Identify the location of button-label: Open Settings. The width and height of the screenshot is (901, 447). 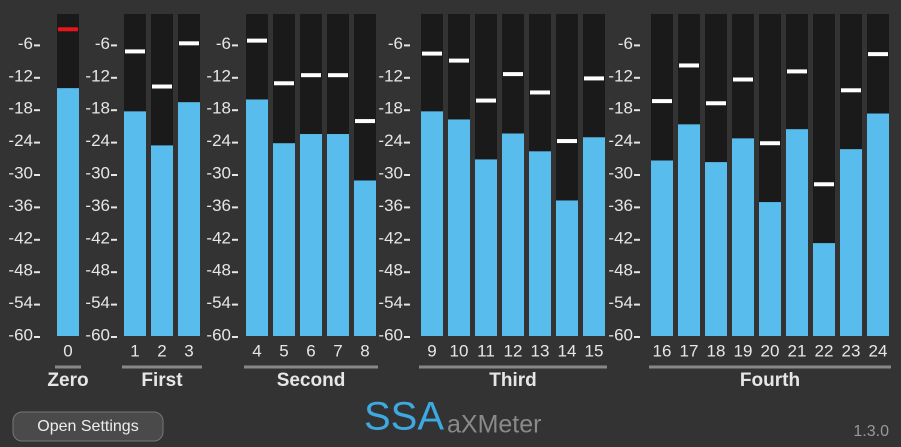
(87, 426).